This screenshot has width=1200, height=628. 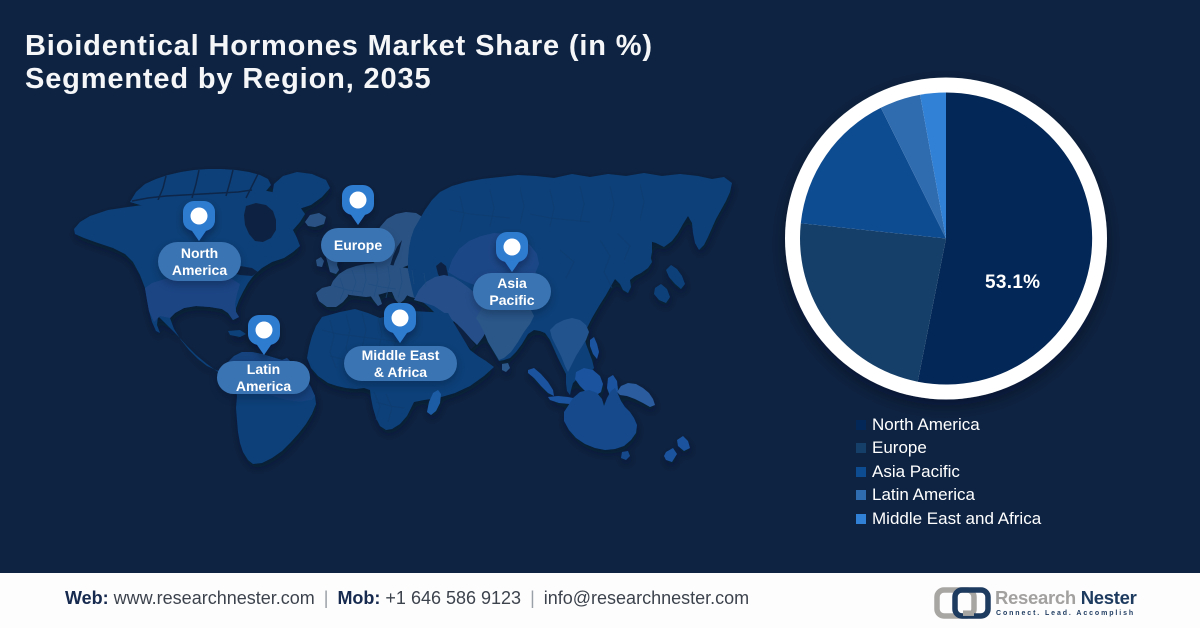 What do you see at coordinates (1065, 613) in the screenshot?
I see `svg-text: Connect. Lead. Accomplish` at bounding box center [1065, 613].